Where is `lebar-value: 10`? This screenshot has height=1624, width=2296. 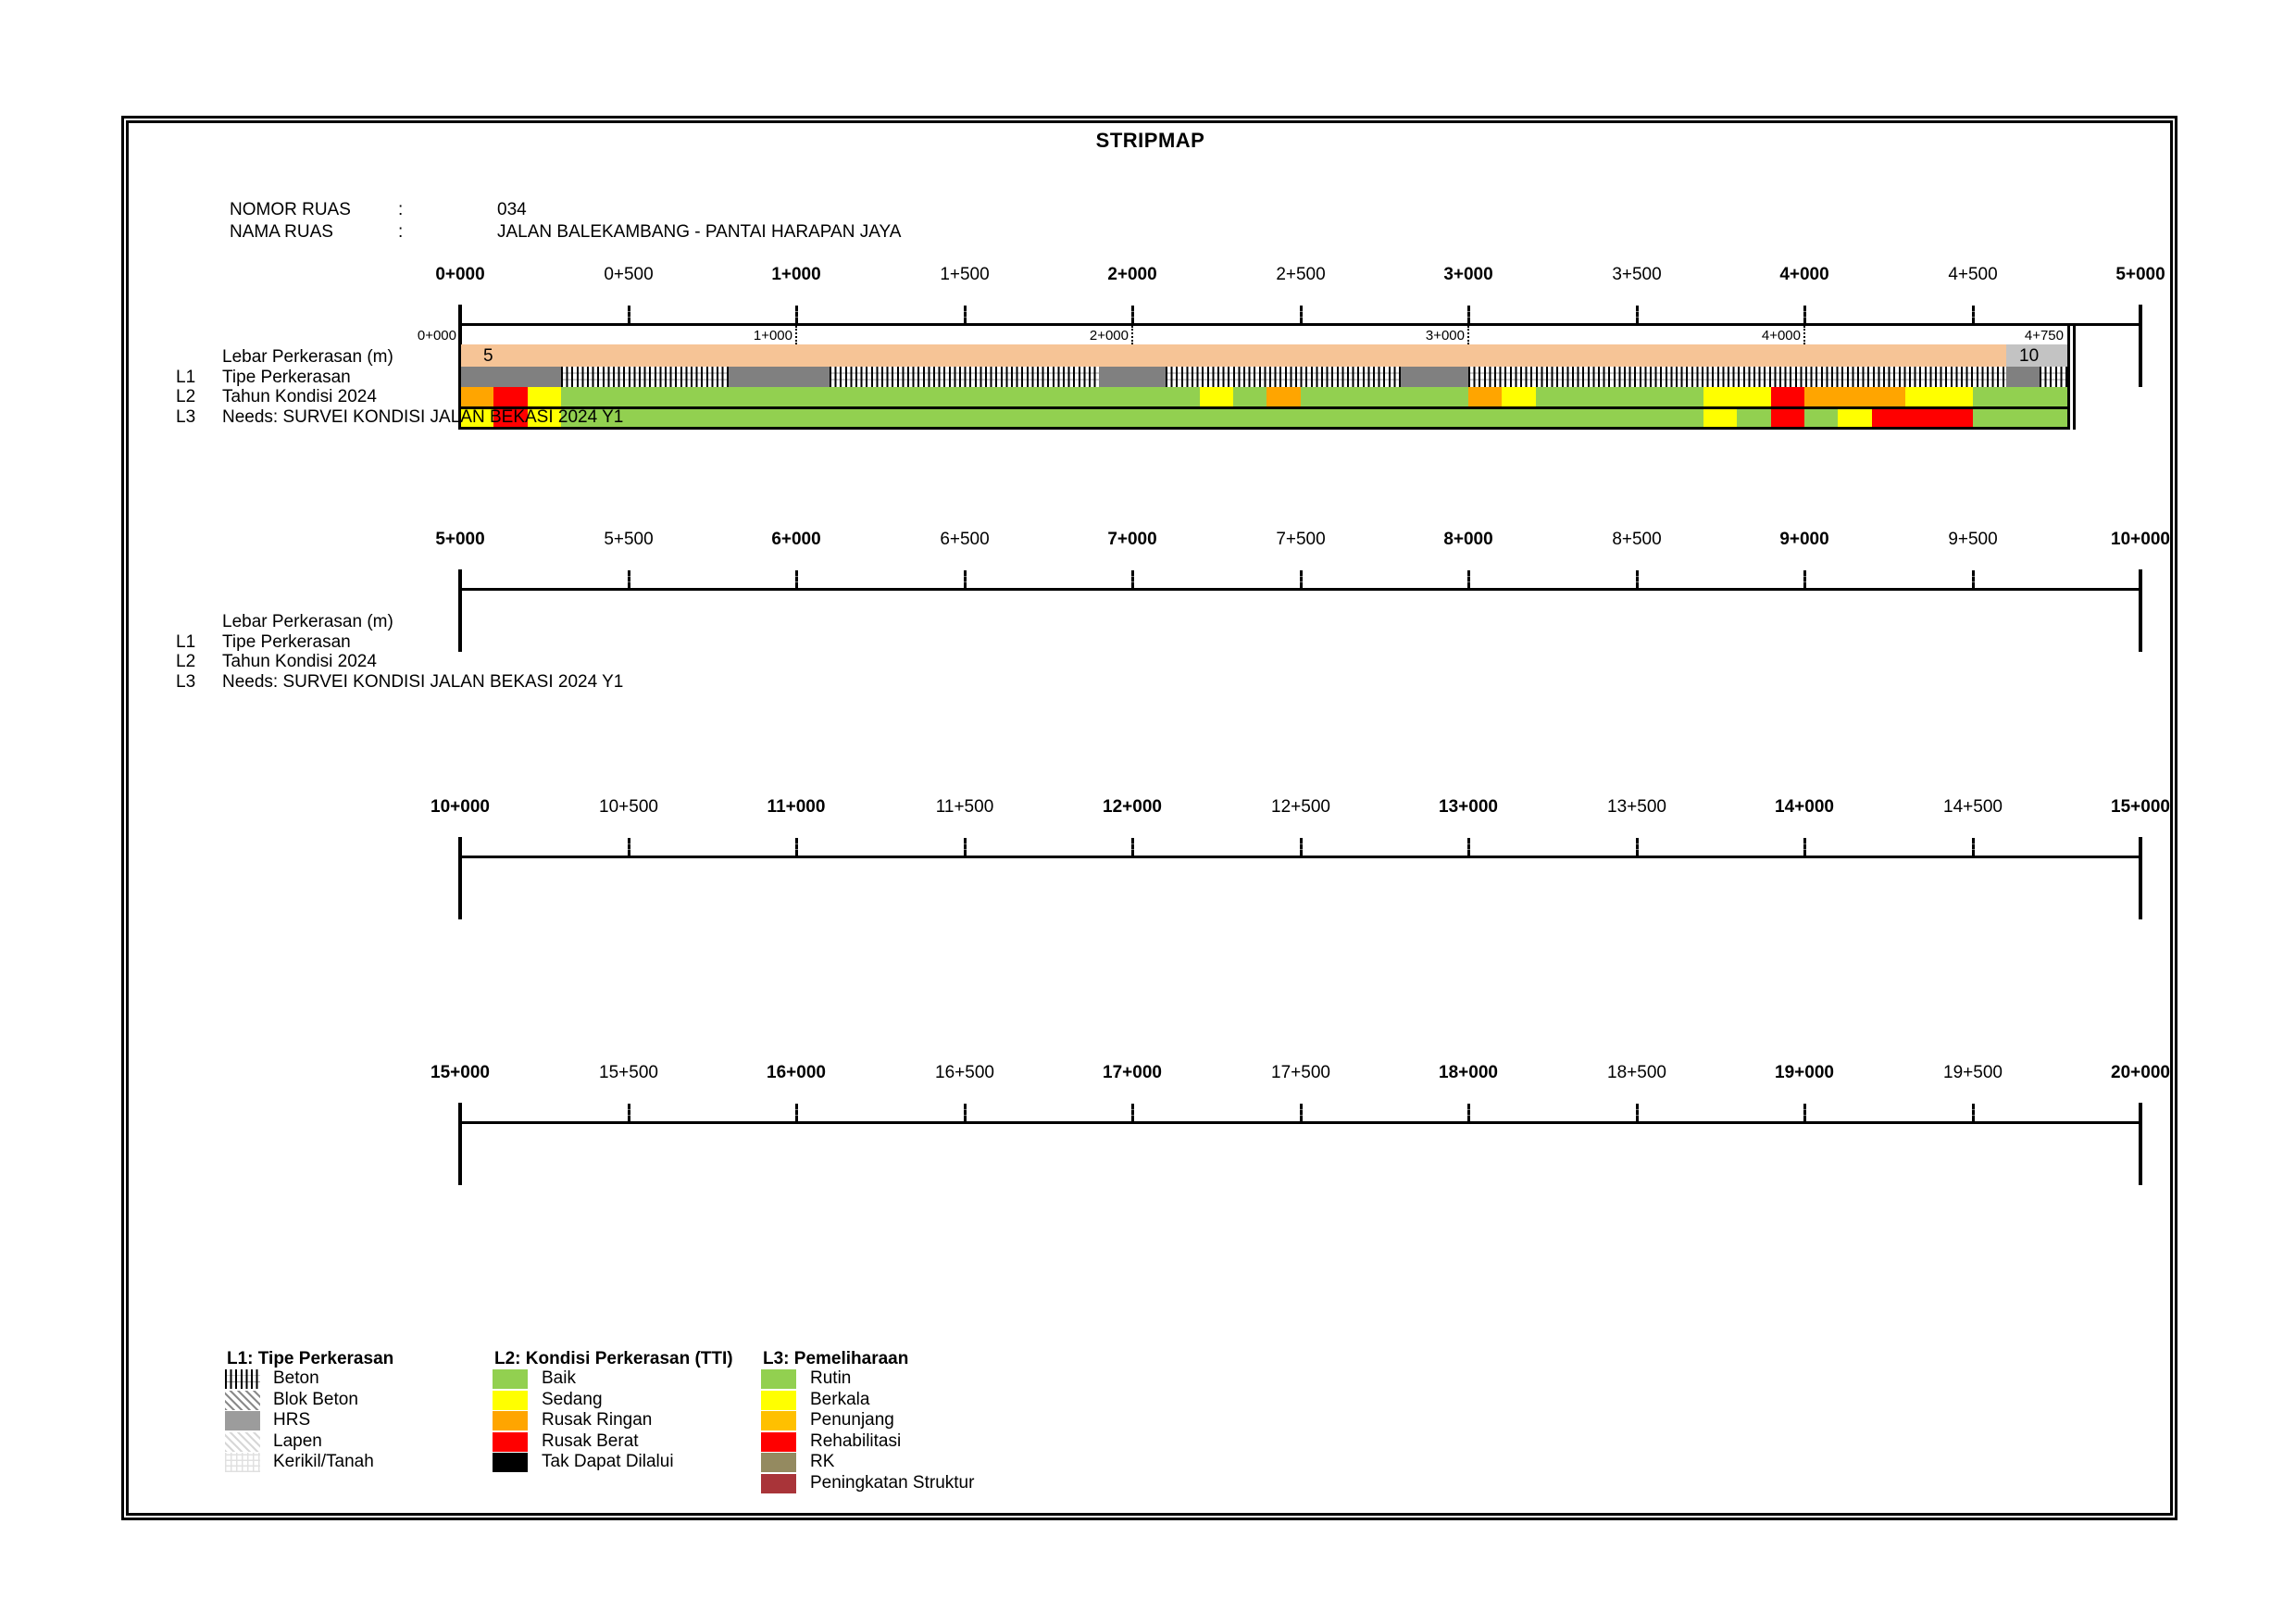 lebar-value: 10 is located at coordinates (2030, 356).